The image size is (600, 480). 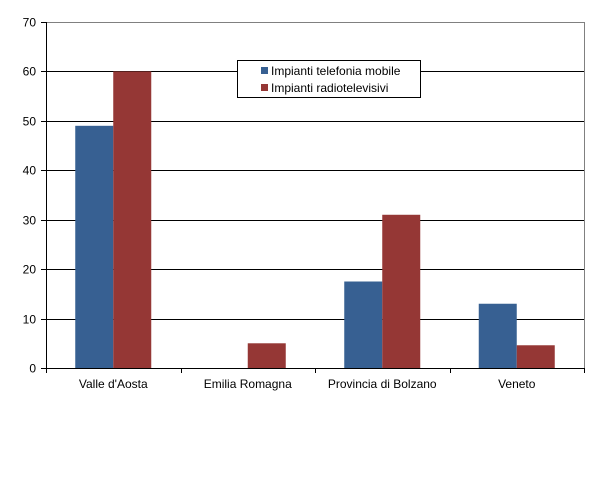 What do you see at coordinates (30, 221) in the screenshot?
I see `y-tick-label: 30` at bounding box center [30, 221].